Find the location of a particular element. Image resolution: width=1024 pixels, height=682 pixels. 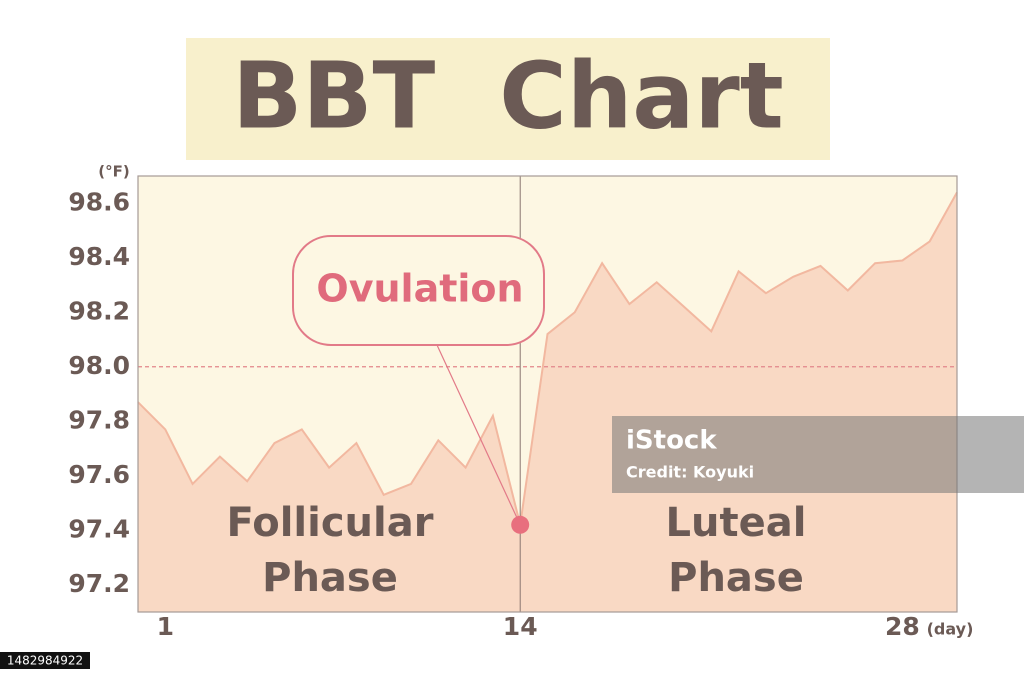

title-box is located at coordinates (508, 99).